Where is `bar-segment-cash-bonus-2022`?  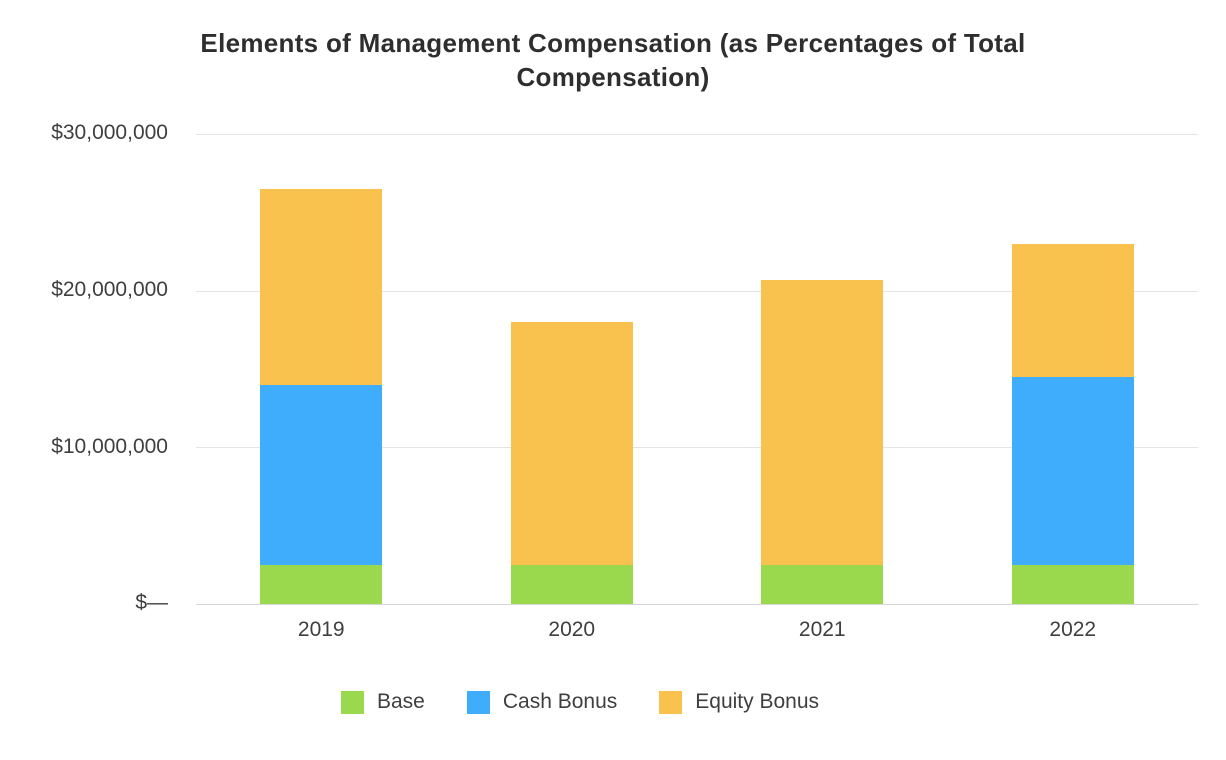
bar-segment-cash-bonus-2022 is located at coordinates (1072, 470).